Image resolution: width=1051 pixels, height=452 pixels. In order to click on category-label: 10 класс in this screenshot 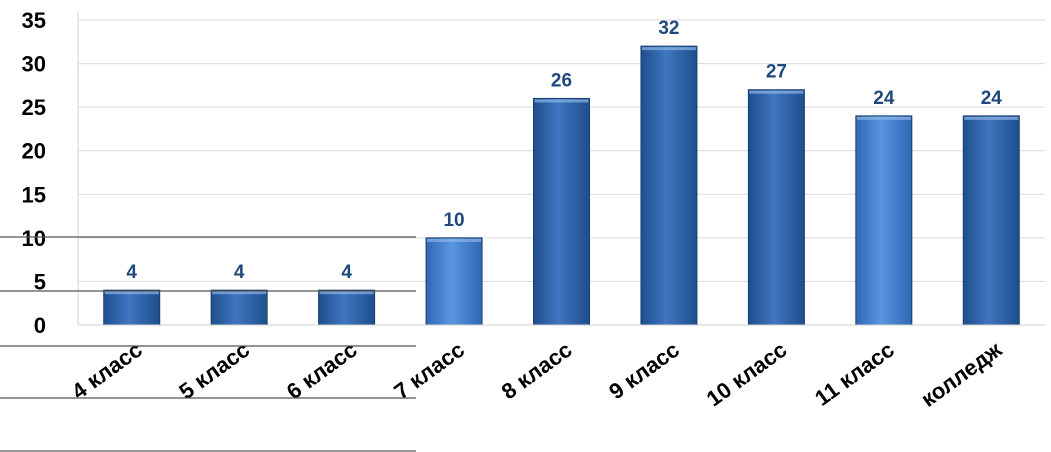, I will do `click(747, 374)`.